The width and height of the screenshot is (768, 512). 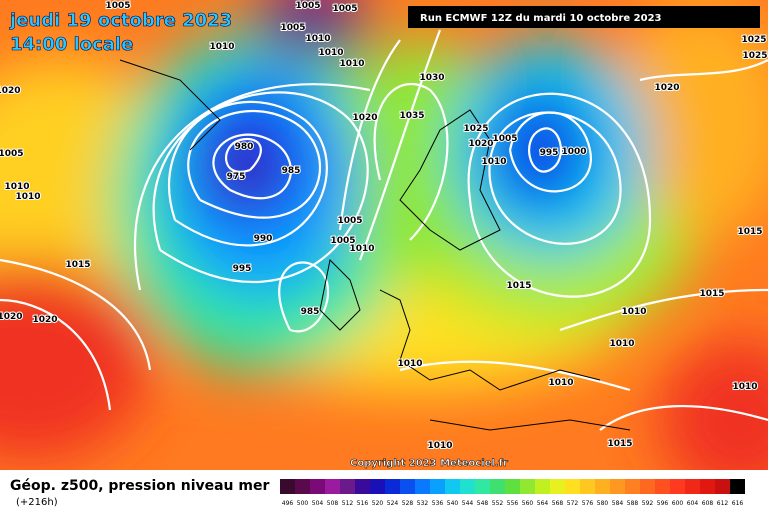 I want to click on legend-label: 508, so click(x=333, y=503).